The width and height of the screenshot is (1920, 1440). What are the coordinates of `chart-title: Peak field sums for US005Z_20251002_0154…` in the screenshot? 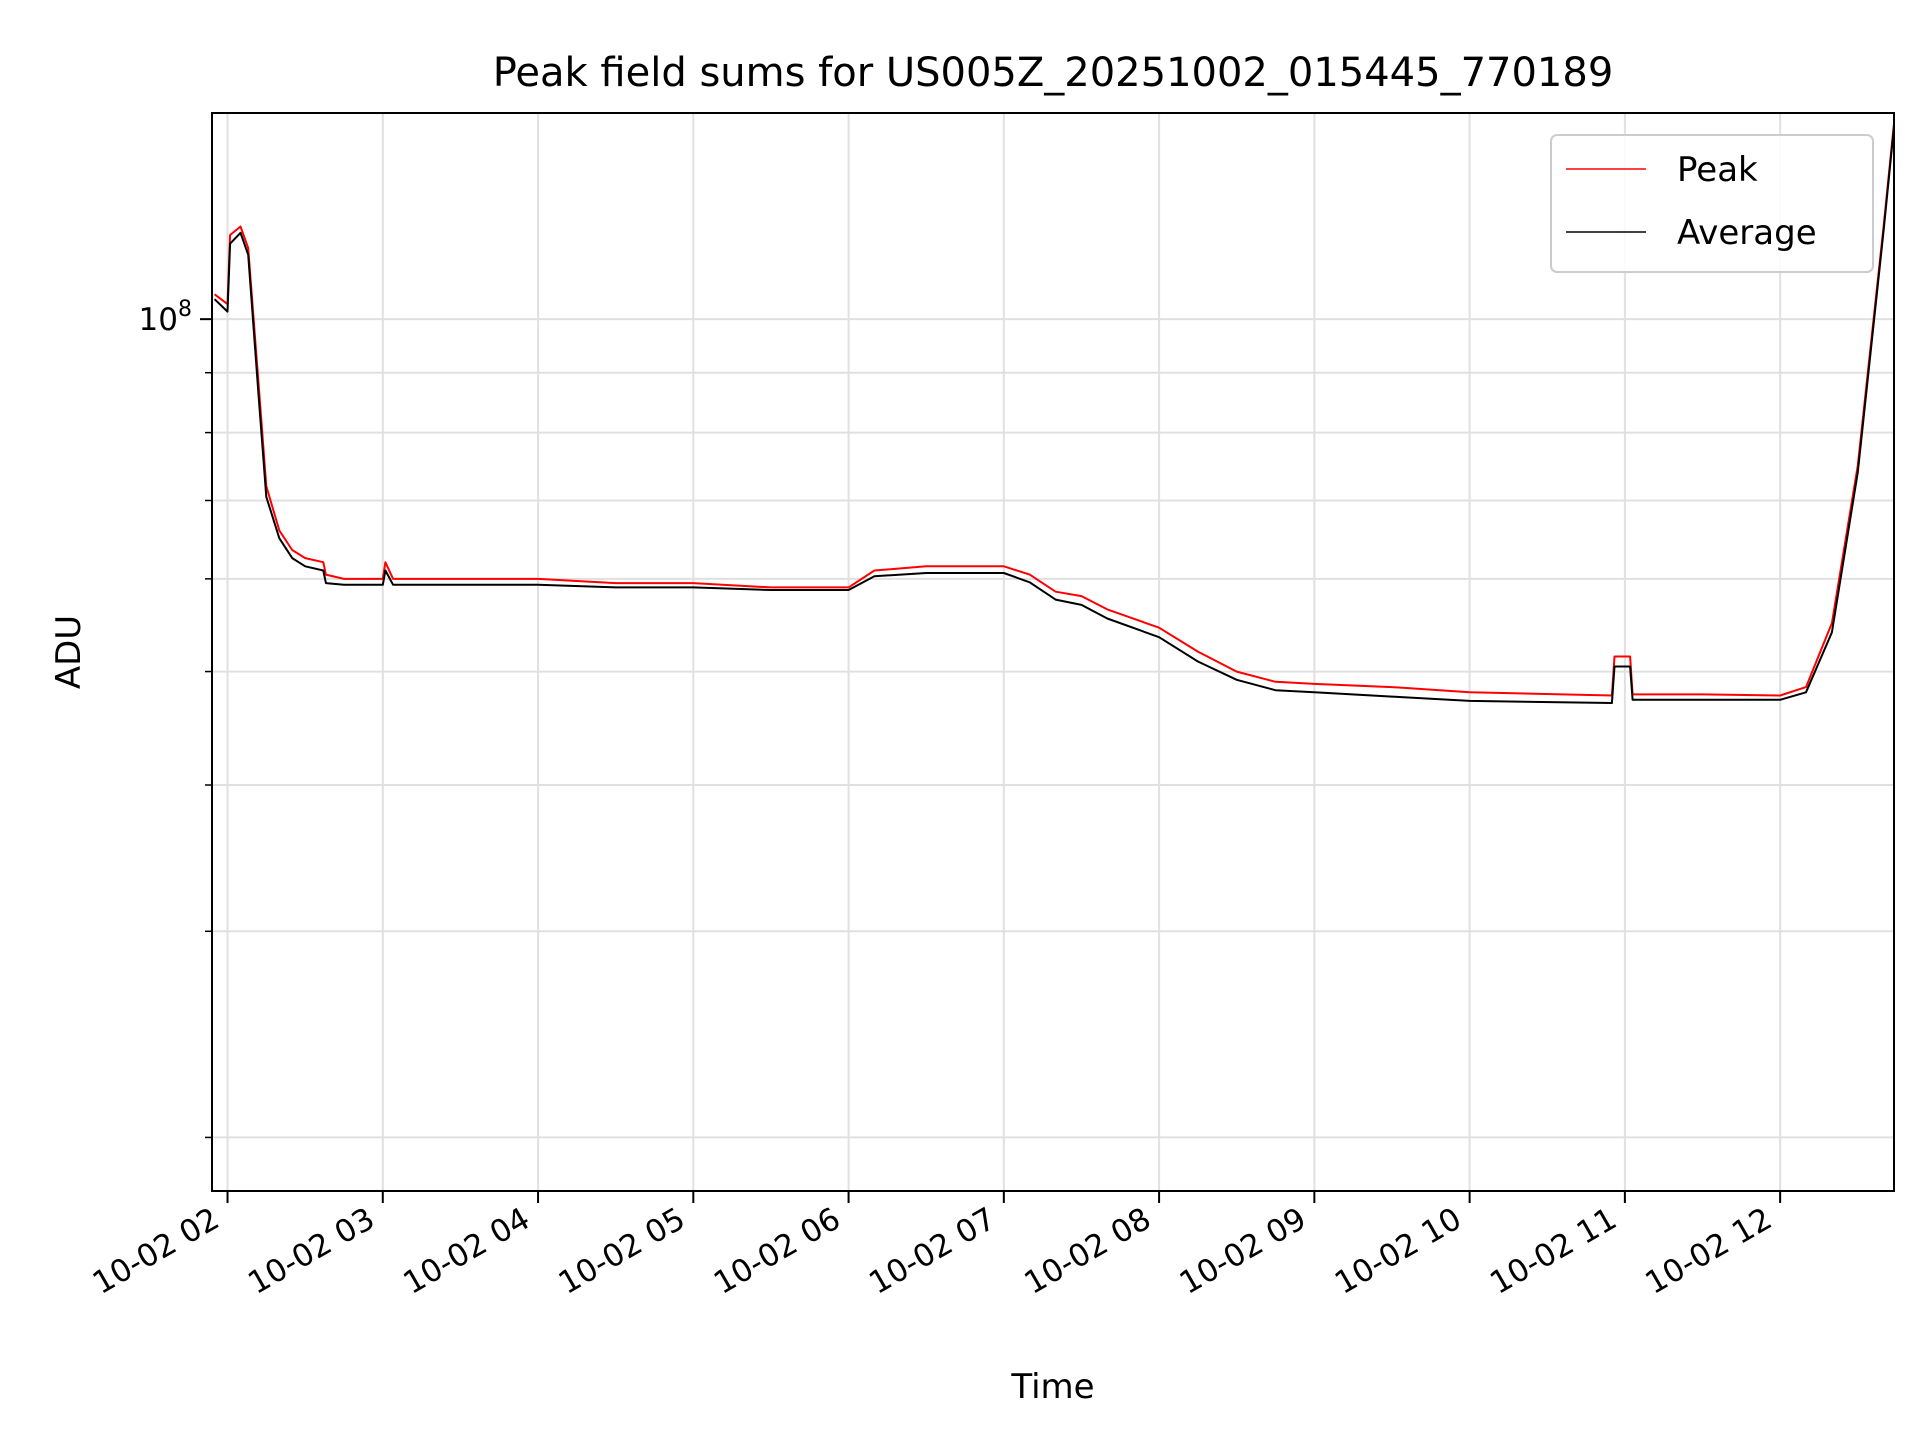 It's located at (1053, 73).